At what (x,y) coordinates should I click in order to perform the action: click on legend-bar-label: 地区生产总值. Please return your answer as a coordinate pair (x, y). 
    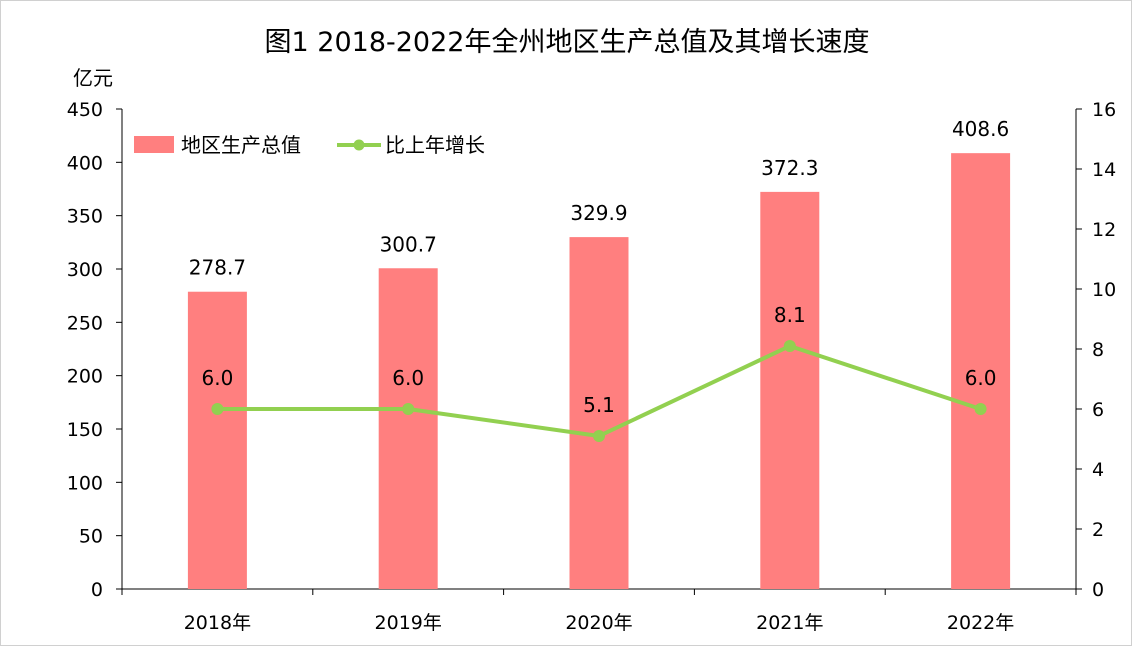
    Looking at the image, I should click on (241, 145).